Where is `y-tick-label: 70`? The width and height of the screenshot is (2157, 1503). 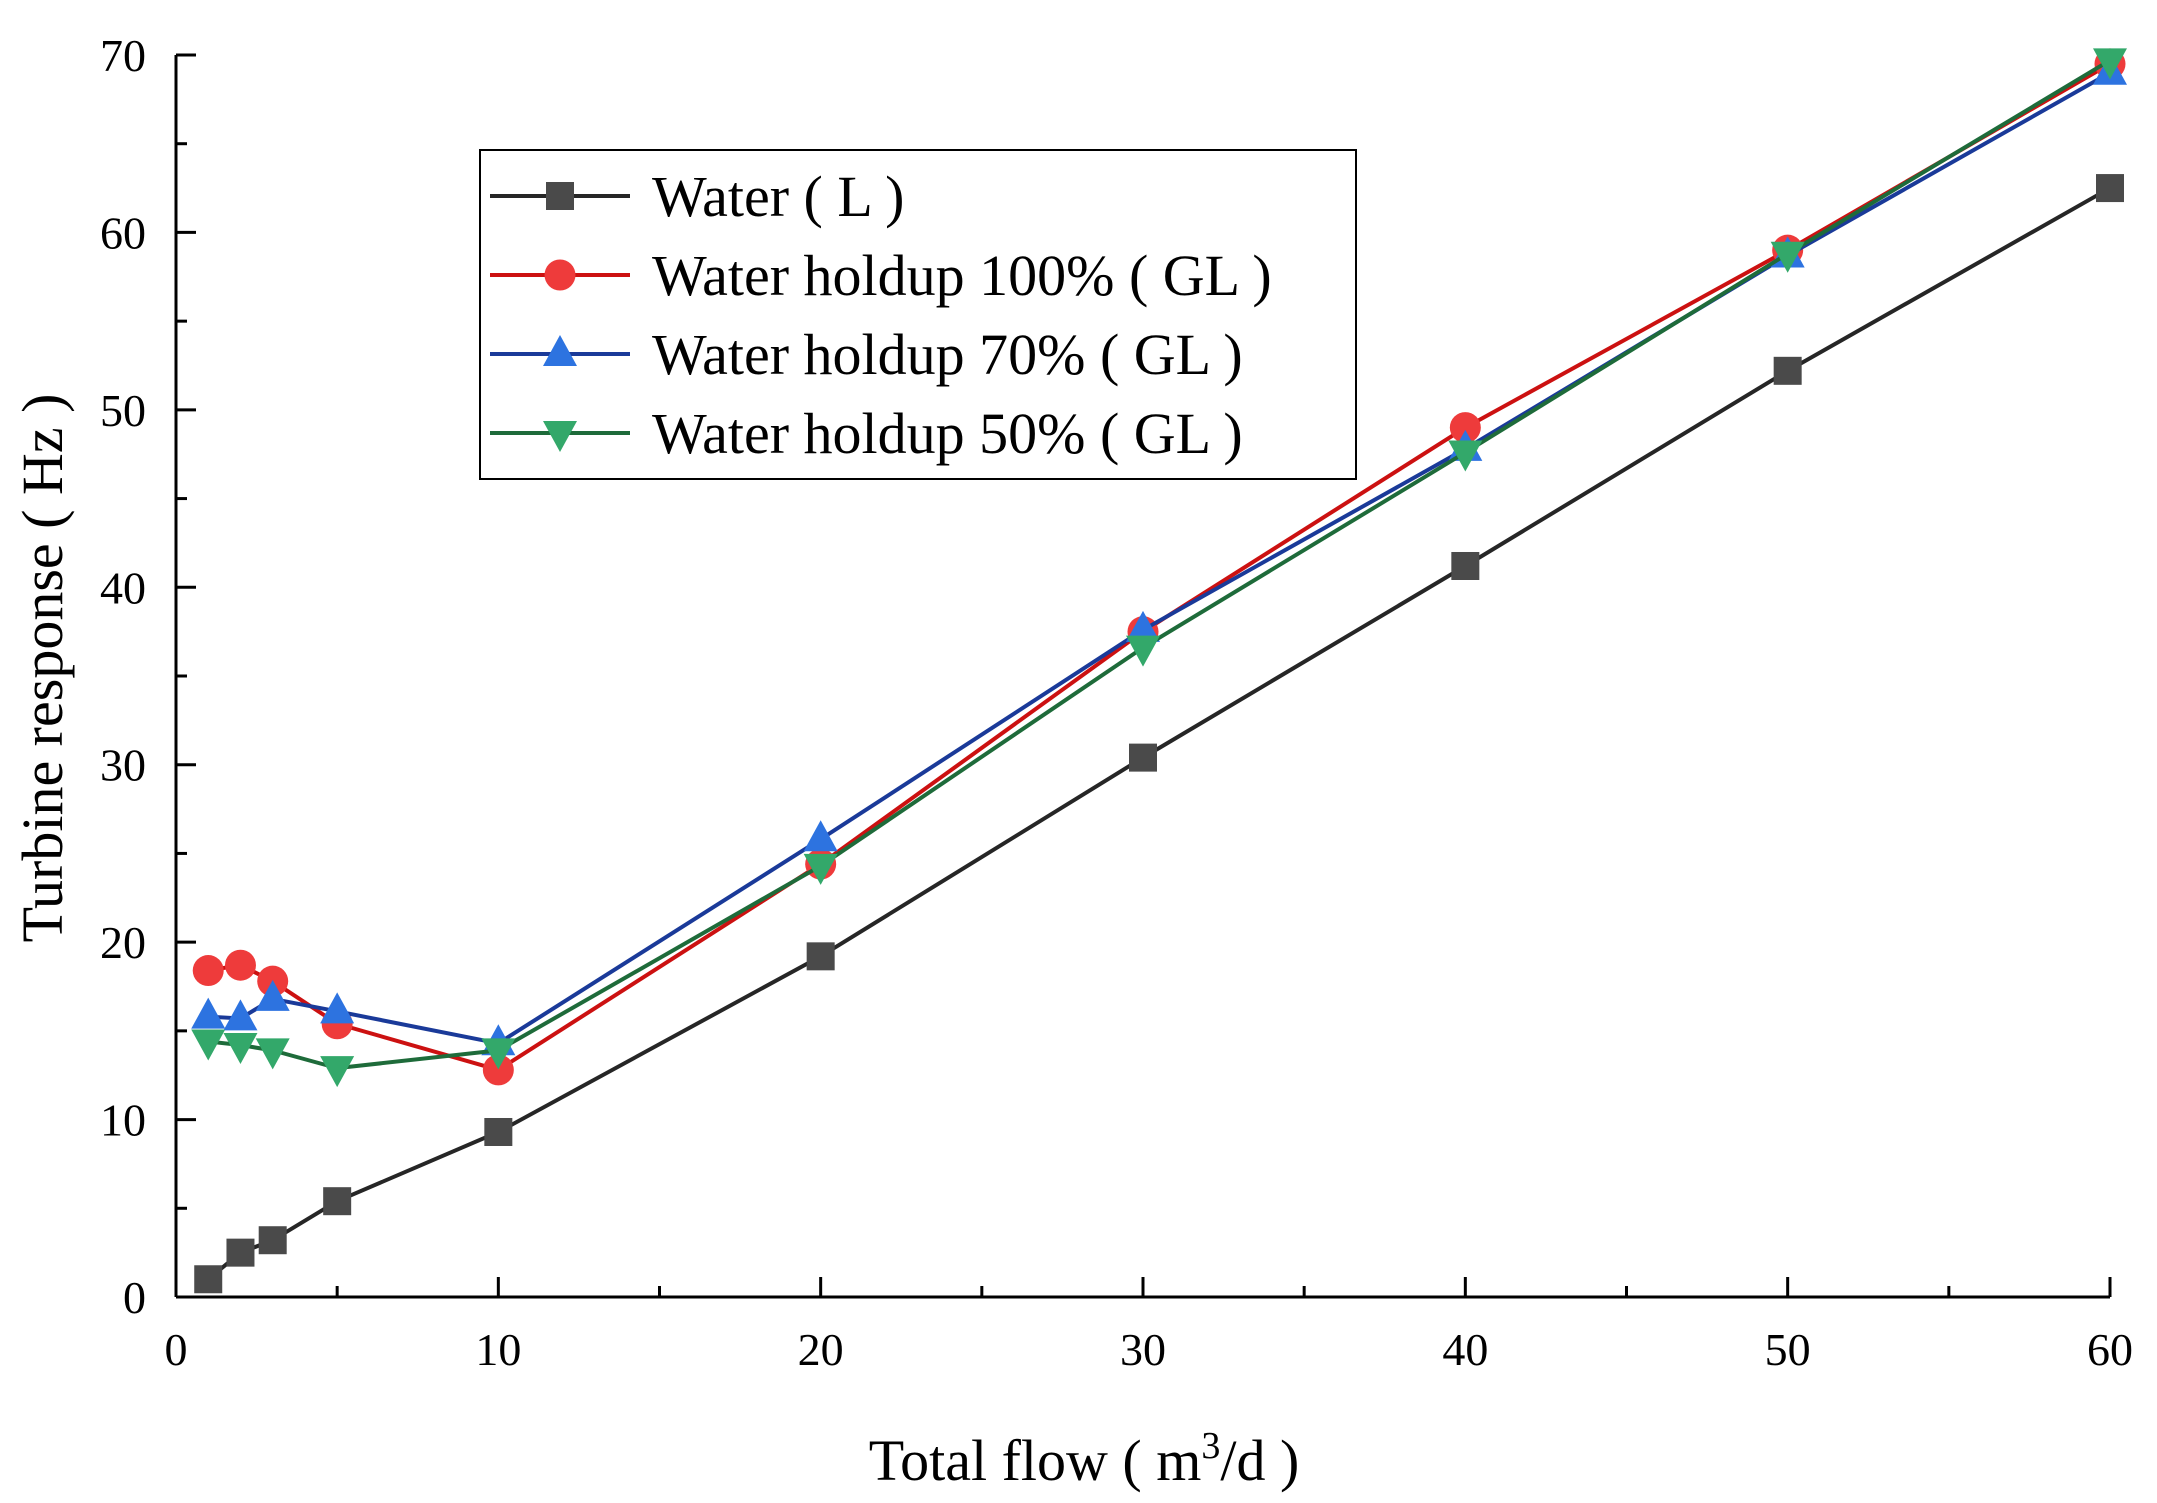
y-tick-label: 70 is located at coordinates (123, 55).